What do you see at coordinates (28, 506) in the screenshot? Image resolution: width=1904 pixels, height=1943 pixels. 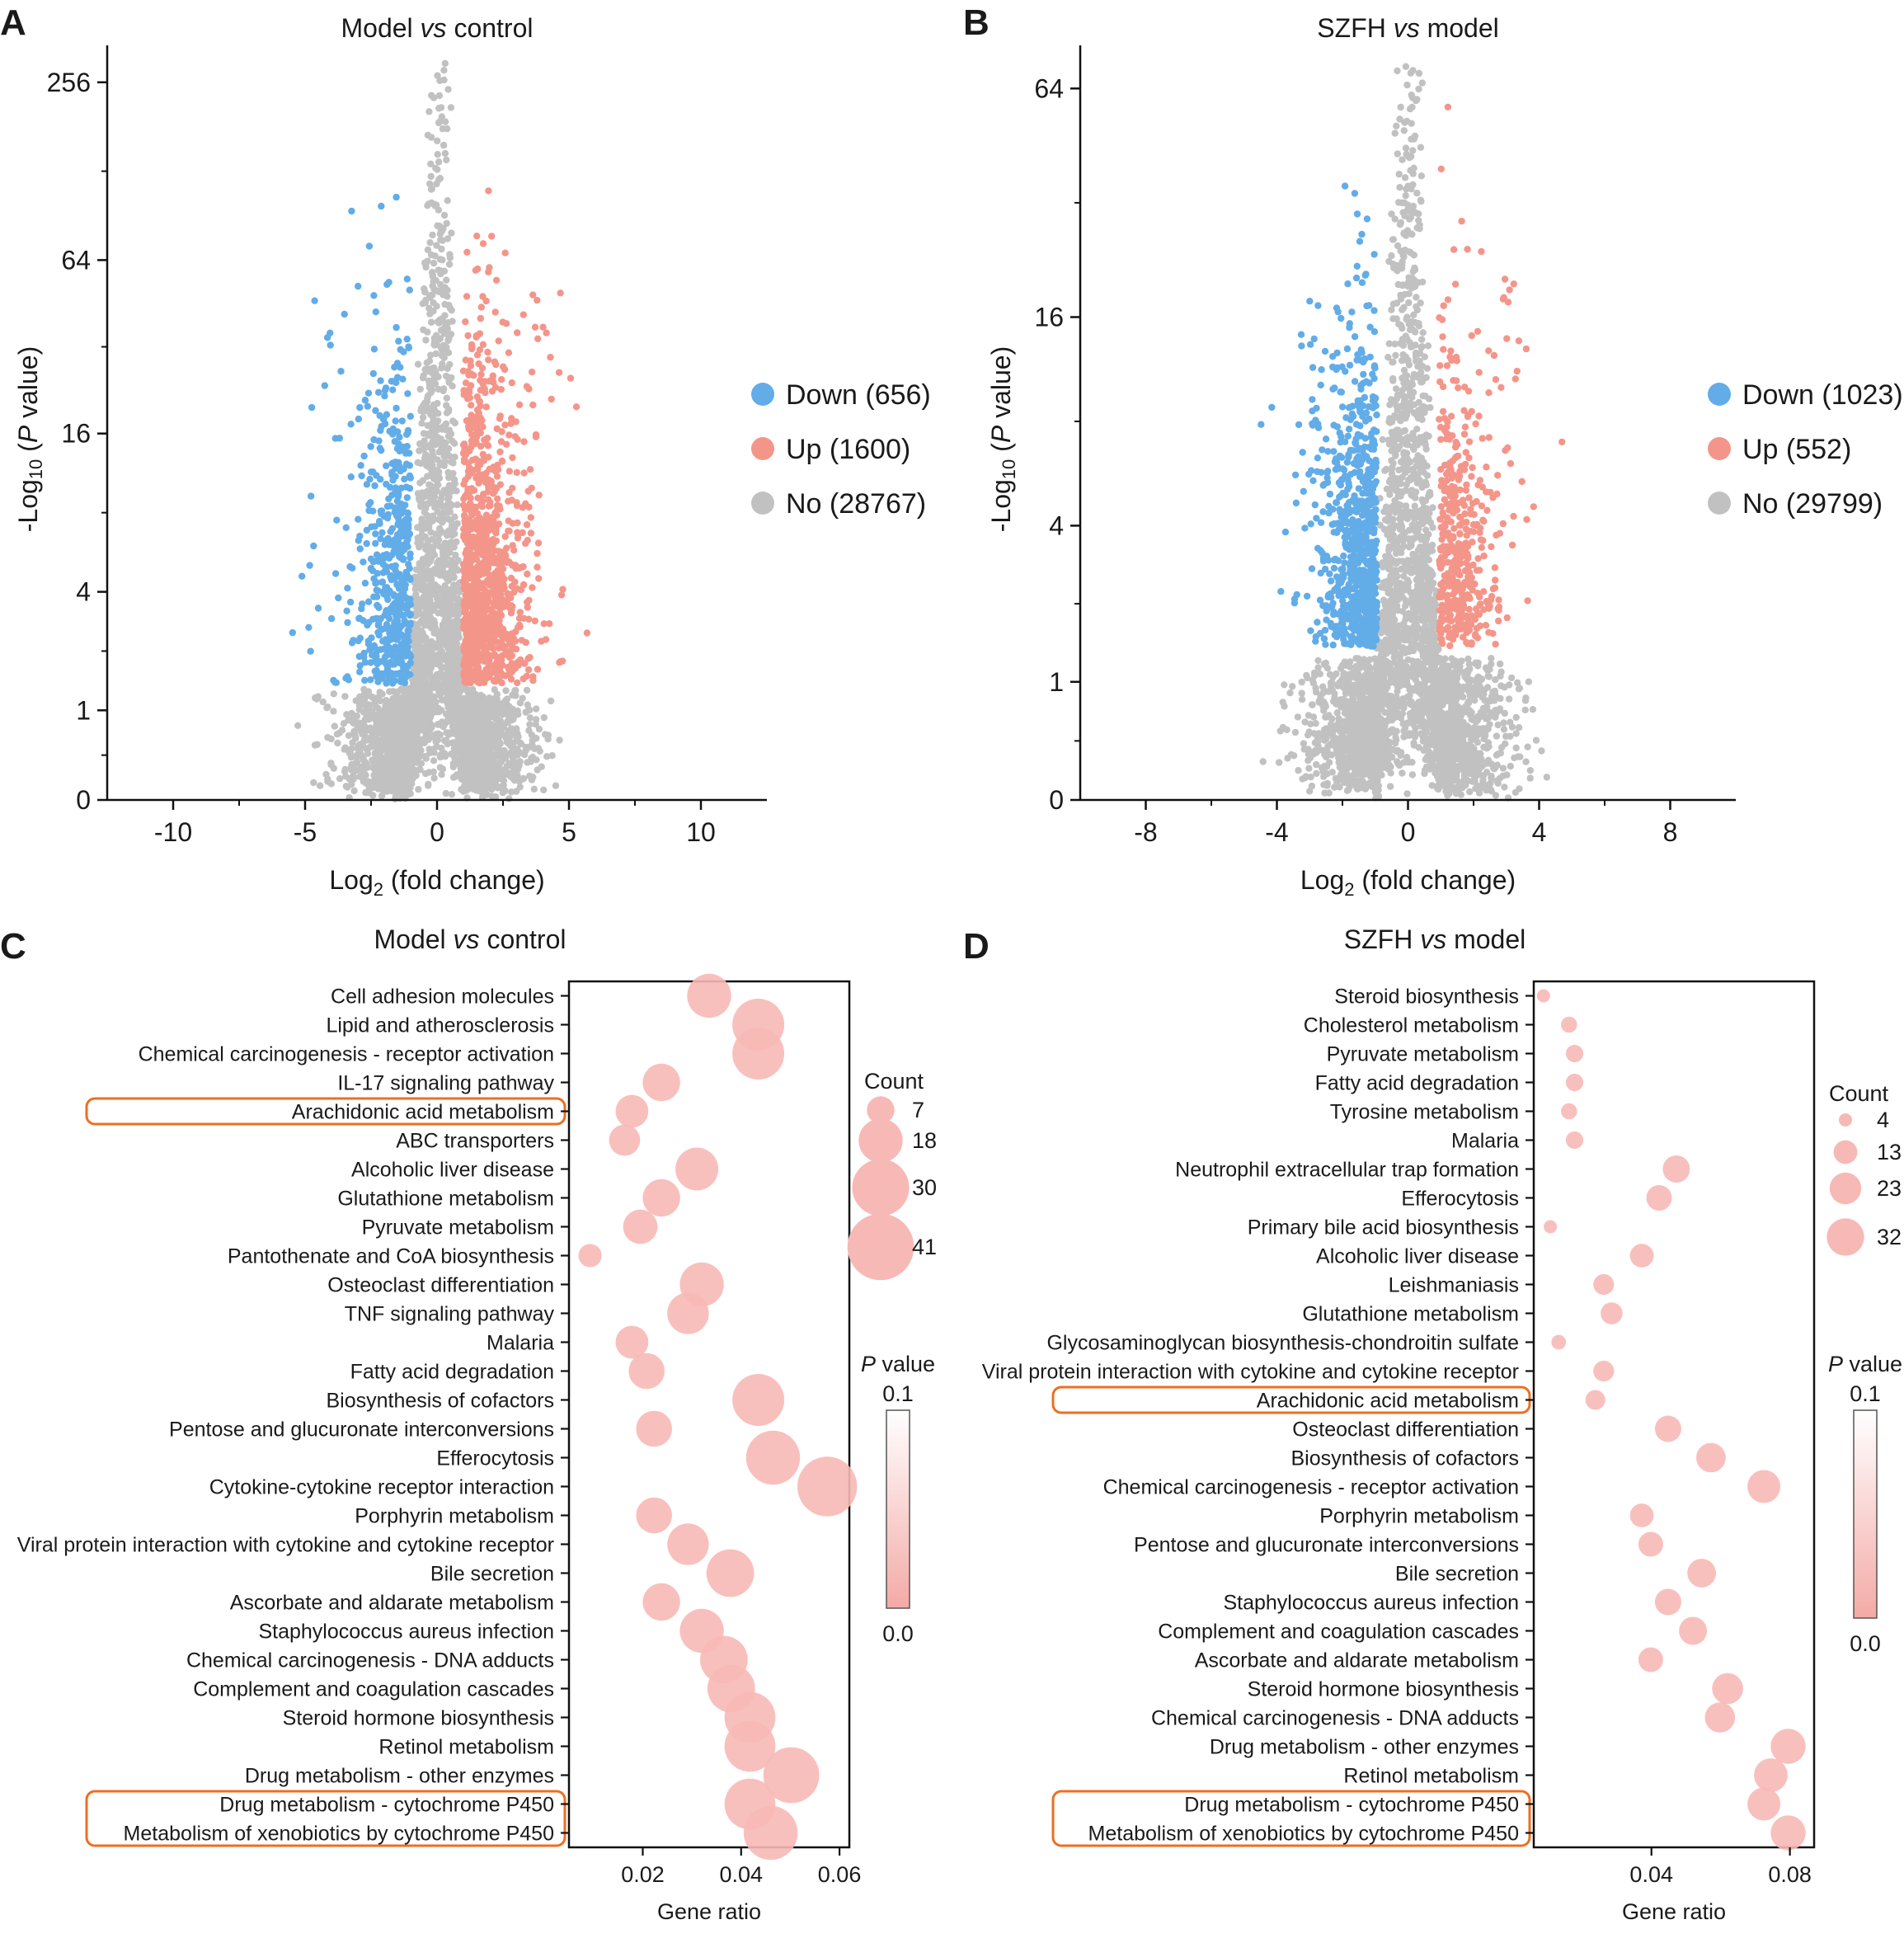 I see `ylabel-part: -Log` at bounding box center [28, 506].